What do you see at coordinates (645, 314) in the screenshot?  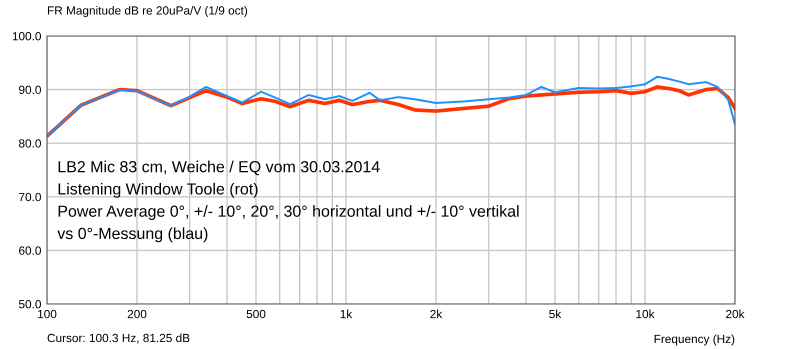 I see `x-tick-label: 10k` at bounding box center [645, 314].